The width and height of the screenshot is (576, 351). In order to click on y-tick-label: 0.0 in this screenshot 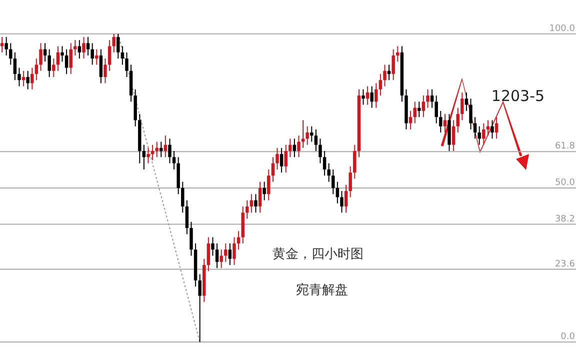, I will do `click(568, 337)`.